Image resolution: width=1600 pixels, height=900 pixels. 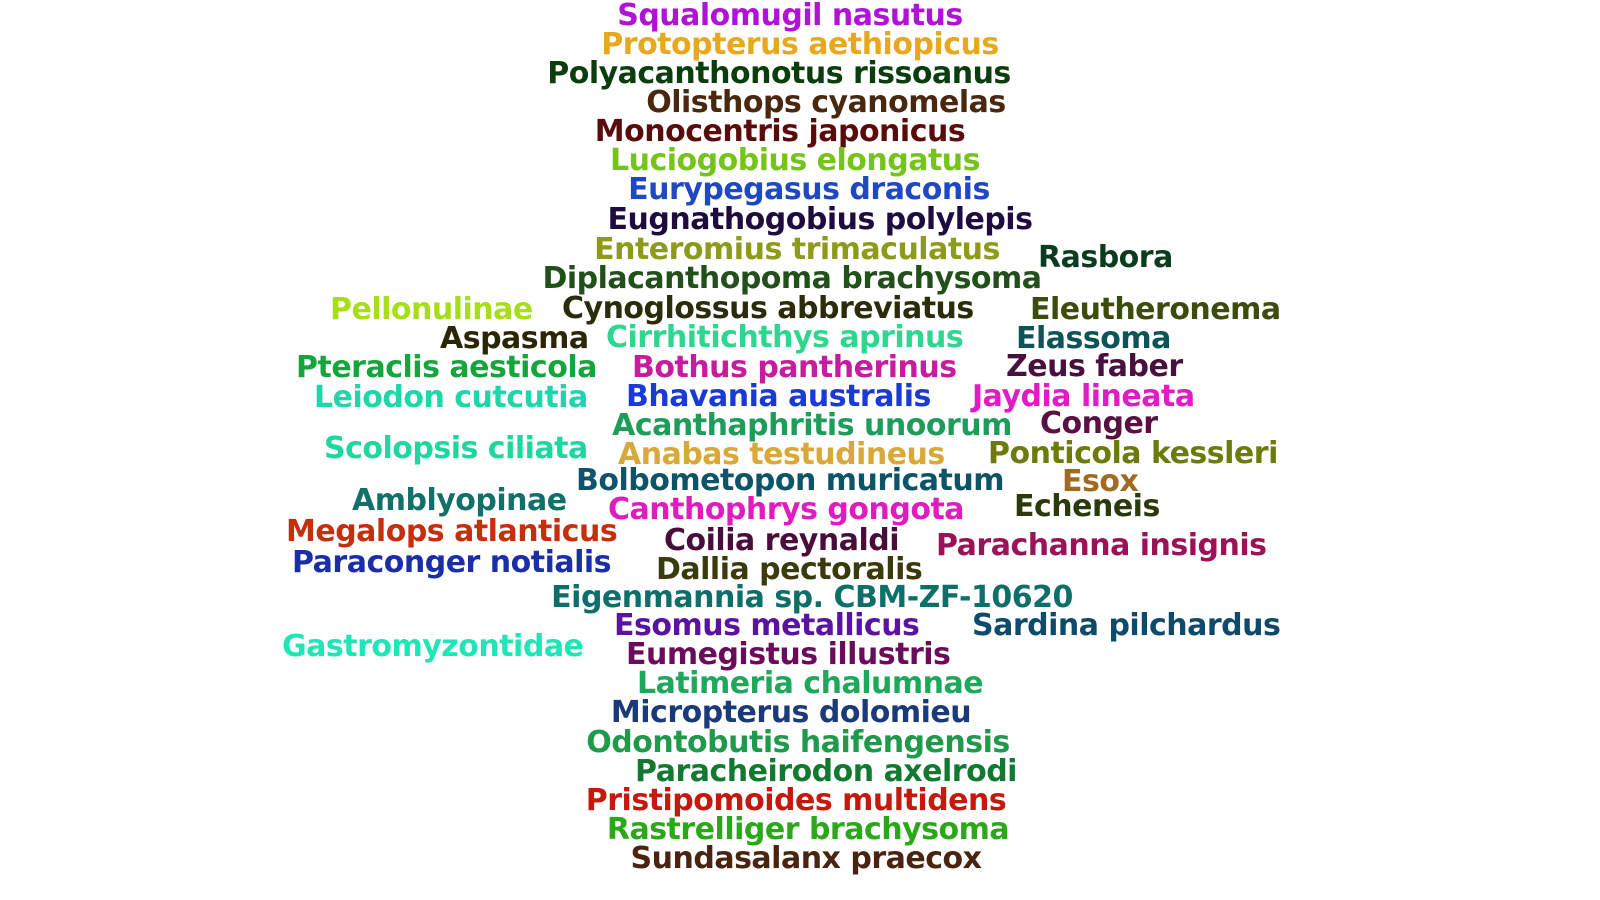 What do you see at coordinates (785, 337) in the screenshot?
I see `cloud-word: Cirrhitichthys aprinus` at bounding box center [785, 337].